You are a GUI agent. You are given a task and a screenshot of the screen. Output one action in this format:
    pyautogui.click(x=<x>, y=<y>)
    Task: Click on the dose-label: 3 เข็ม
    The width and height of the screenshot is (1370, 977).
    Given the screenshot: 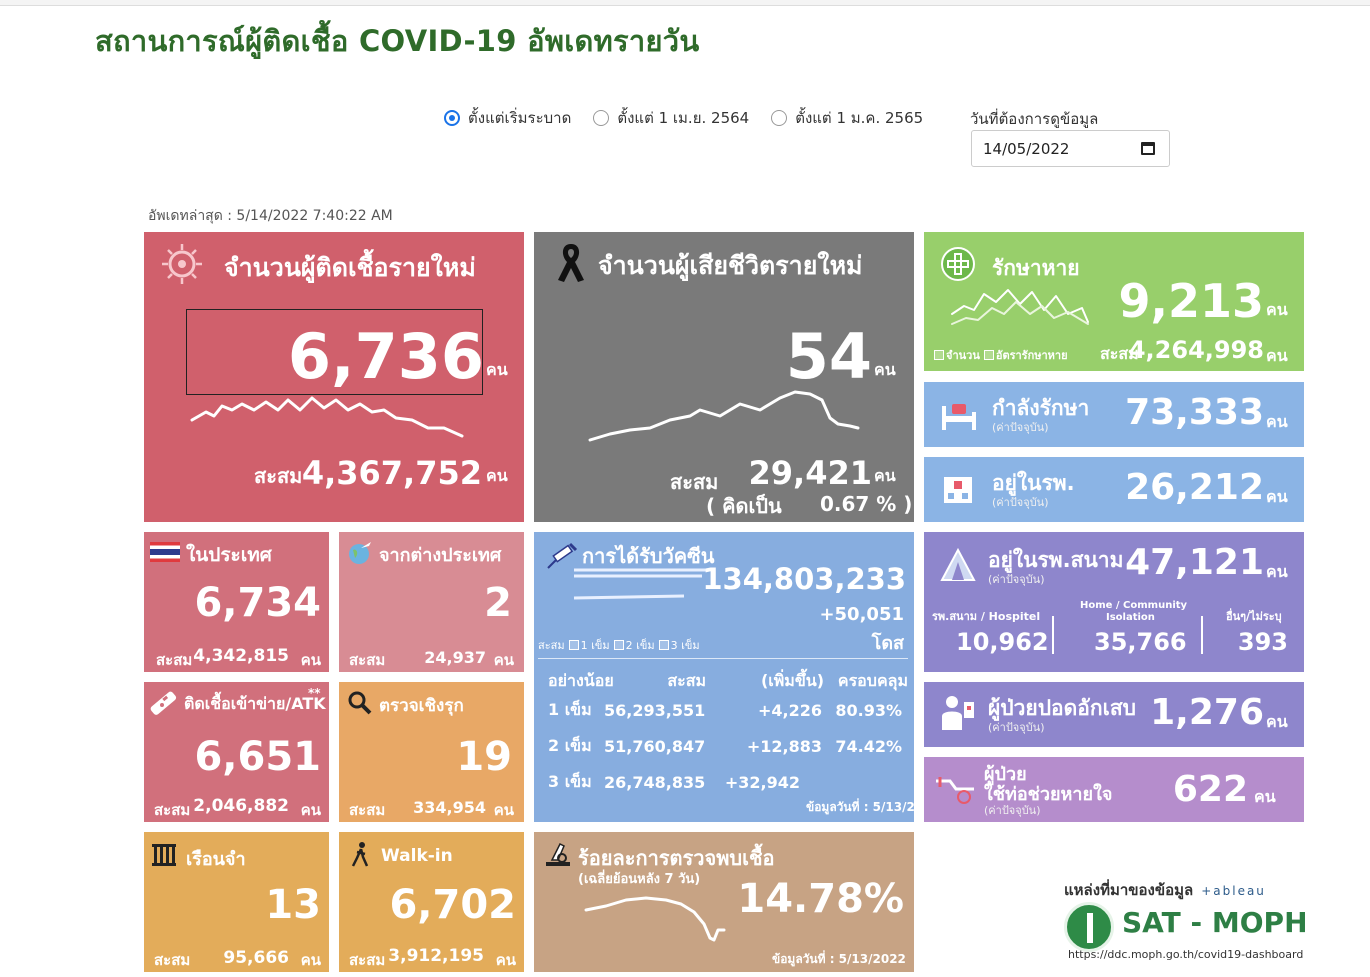 What is the action you would take?
    pyautogui.click(x=570, y=781)
    